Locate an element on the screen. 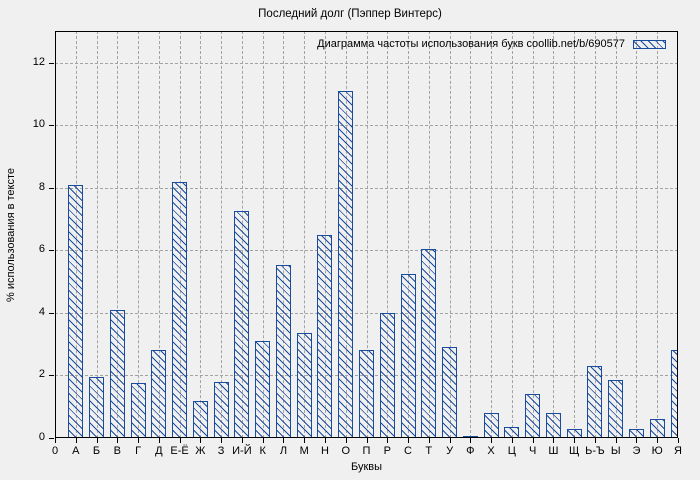  bar-З is located at coordinates (221, 409).